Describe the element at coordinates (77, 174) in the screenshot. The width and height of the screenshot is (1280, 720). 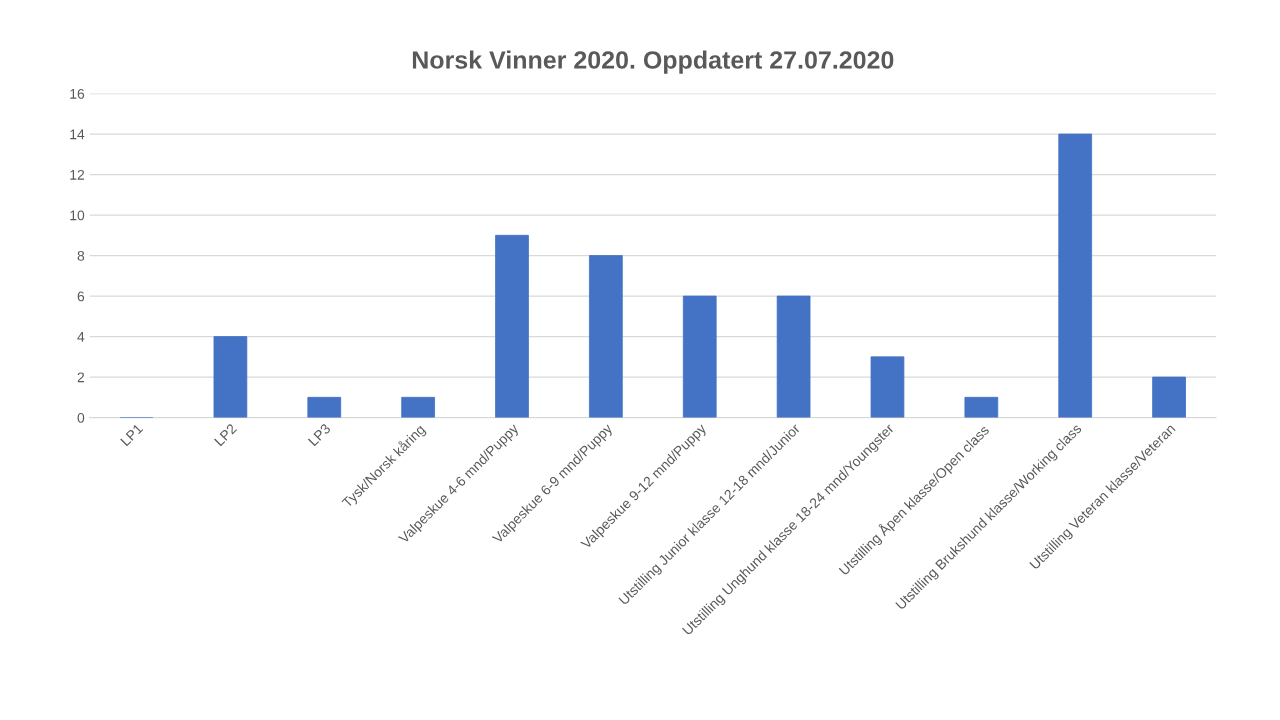
I see `y-tick-label: 12` at that location.